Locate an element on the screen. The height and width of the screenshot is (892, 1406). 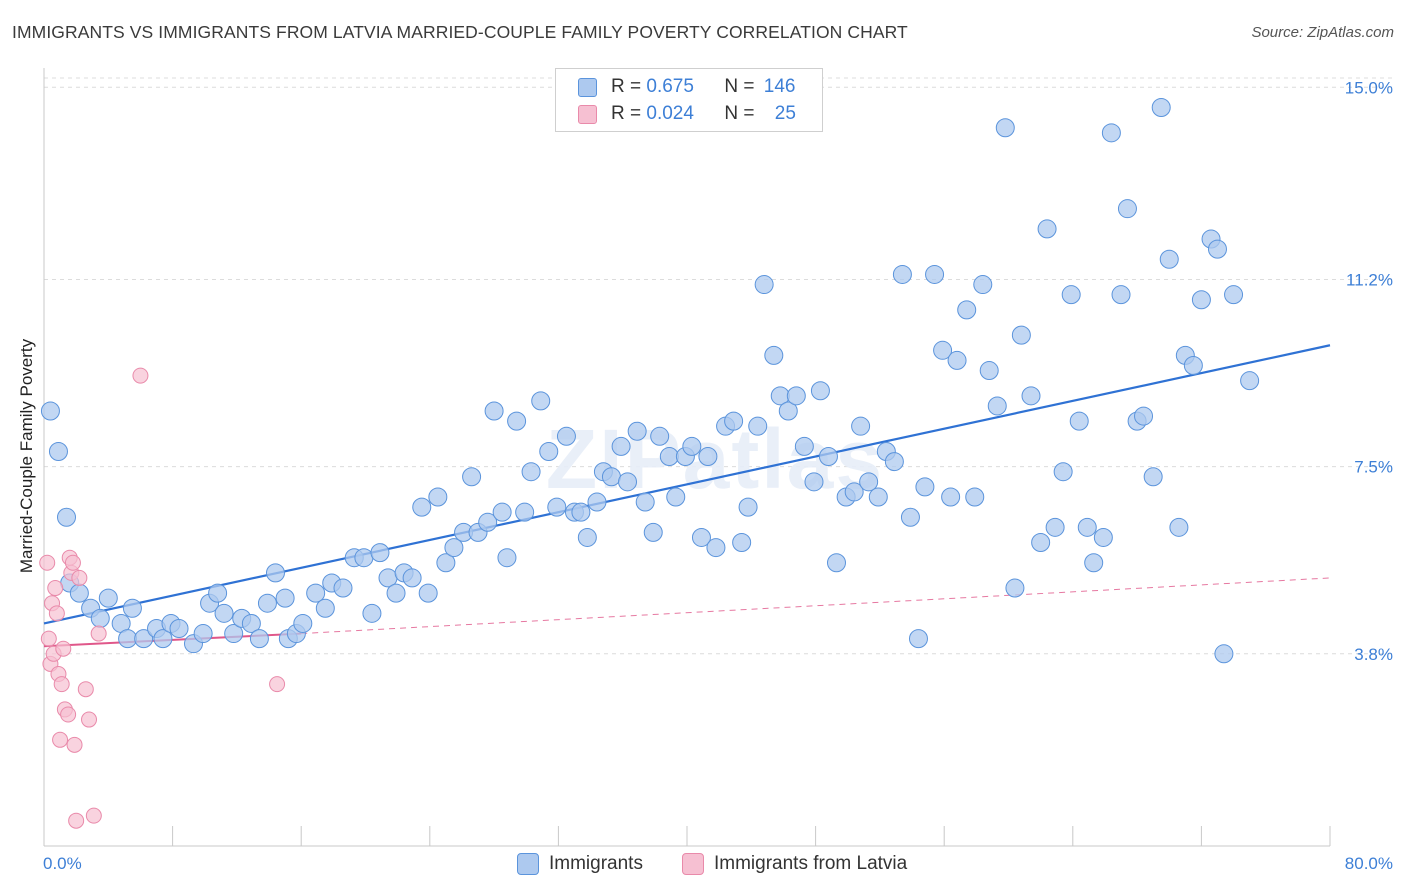
legend-r-value: 0.675 is located at coordinates (670, 86).